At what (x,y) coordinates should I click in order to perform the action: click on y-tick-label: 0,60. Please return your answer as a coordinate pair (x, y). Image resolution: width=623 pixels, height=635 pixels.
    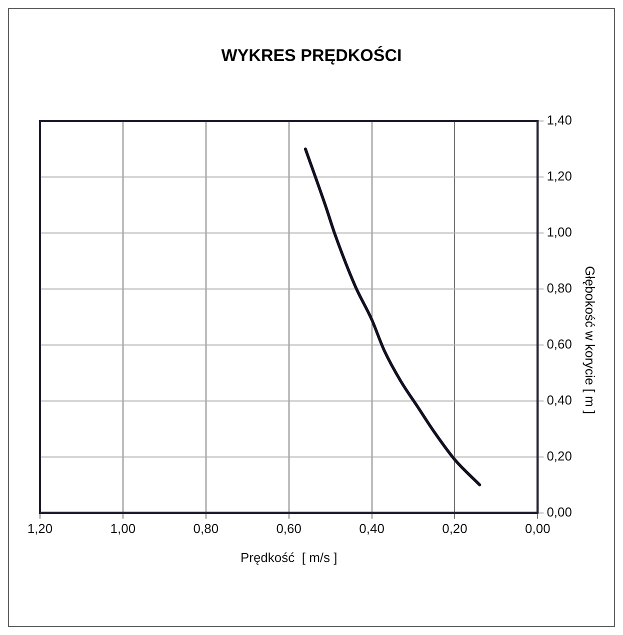
    Looking at the image, I should click on (559, 344).